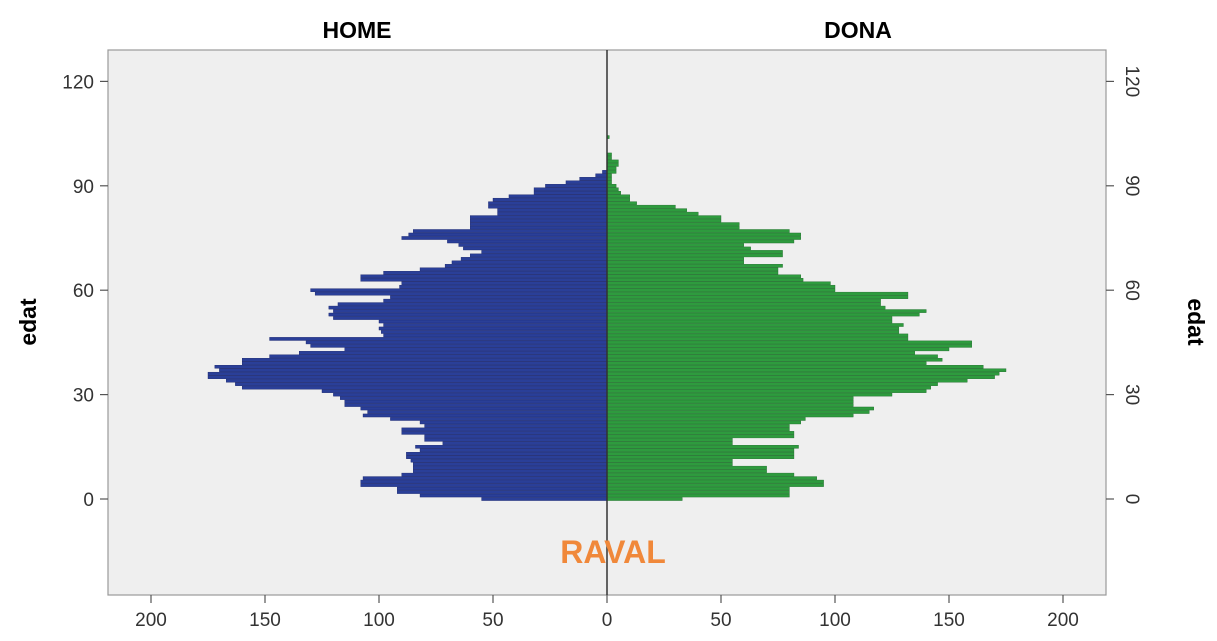 The height and width of the screenshot is (641, 1217). I want to click on left-y-axis-label: edat, so click(28, 322).